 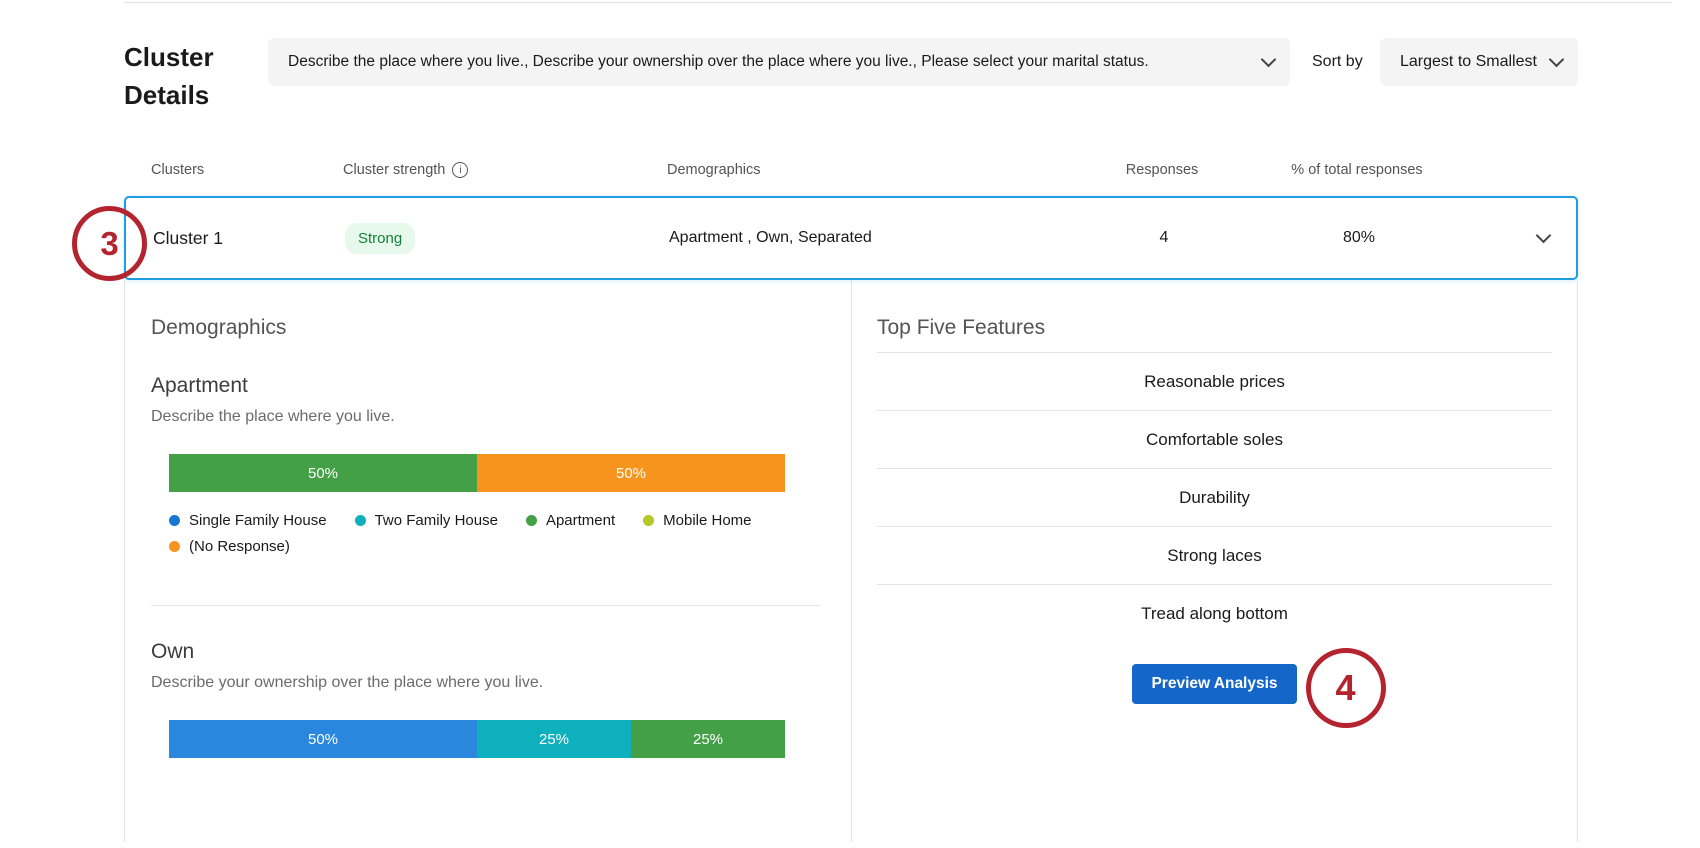 What do you see at coordinates (1337, 61) in the screenshot?
I see `sort-by-label: Sort by` at bounding box center [1337, 61].